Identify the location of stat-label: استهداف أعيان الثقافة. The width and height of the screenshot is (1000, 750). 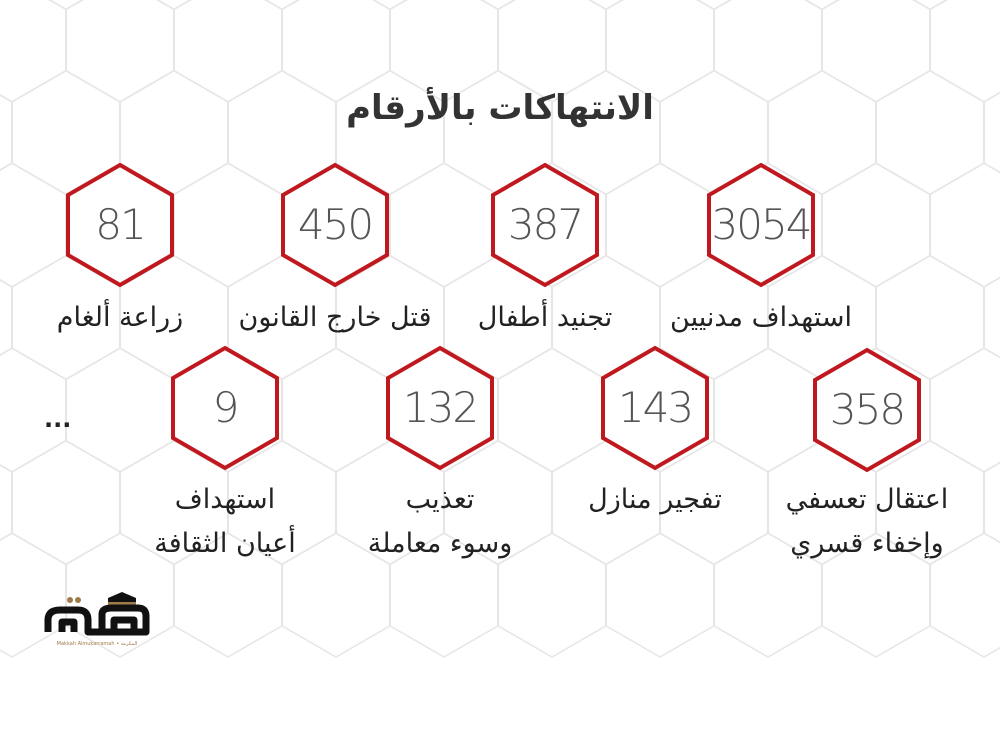
(225, 522).